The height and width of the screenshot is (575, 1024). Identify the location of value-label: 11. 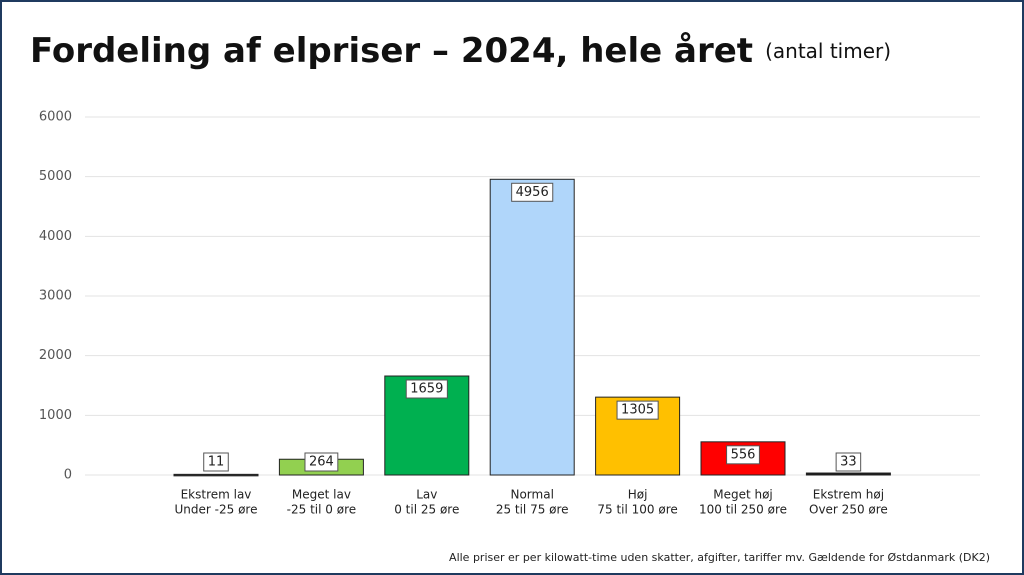
(216, 462).